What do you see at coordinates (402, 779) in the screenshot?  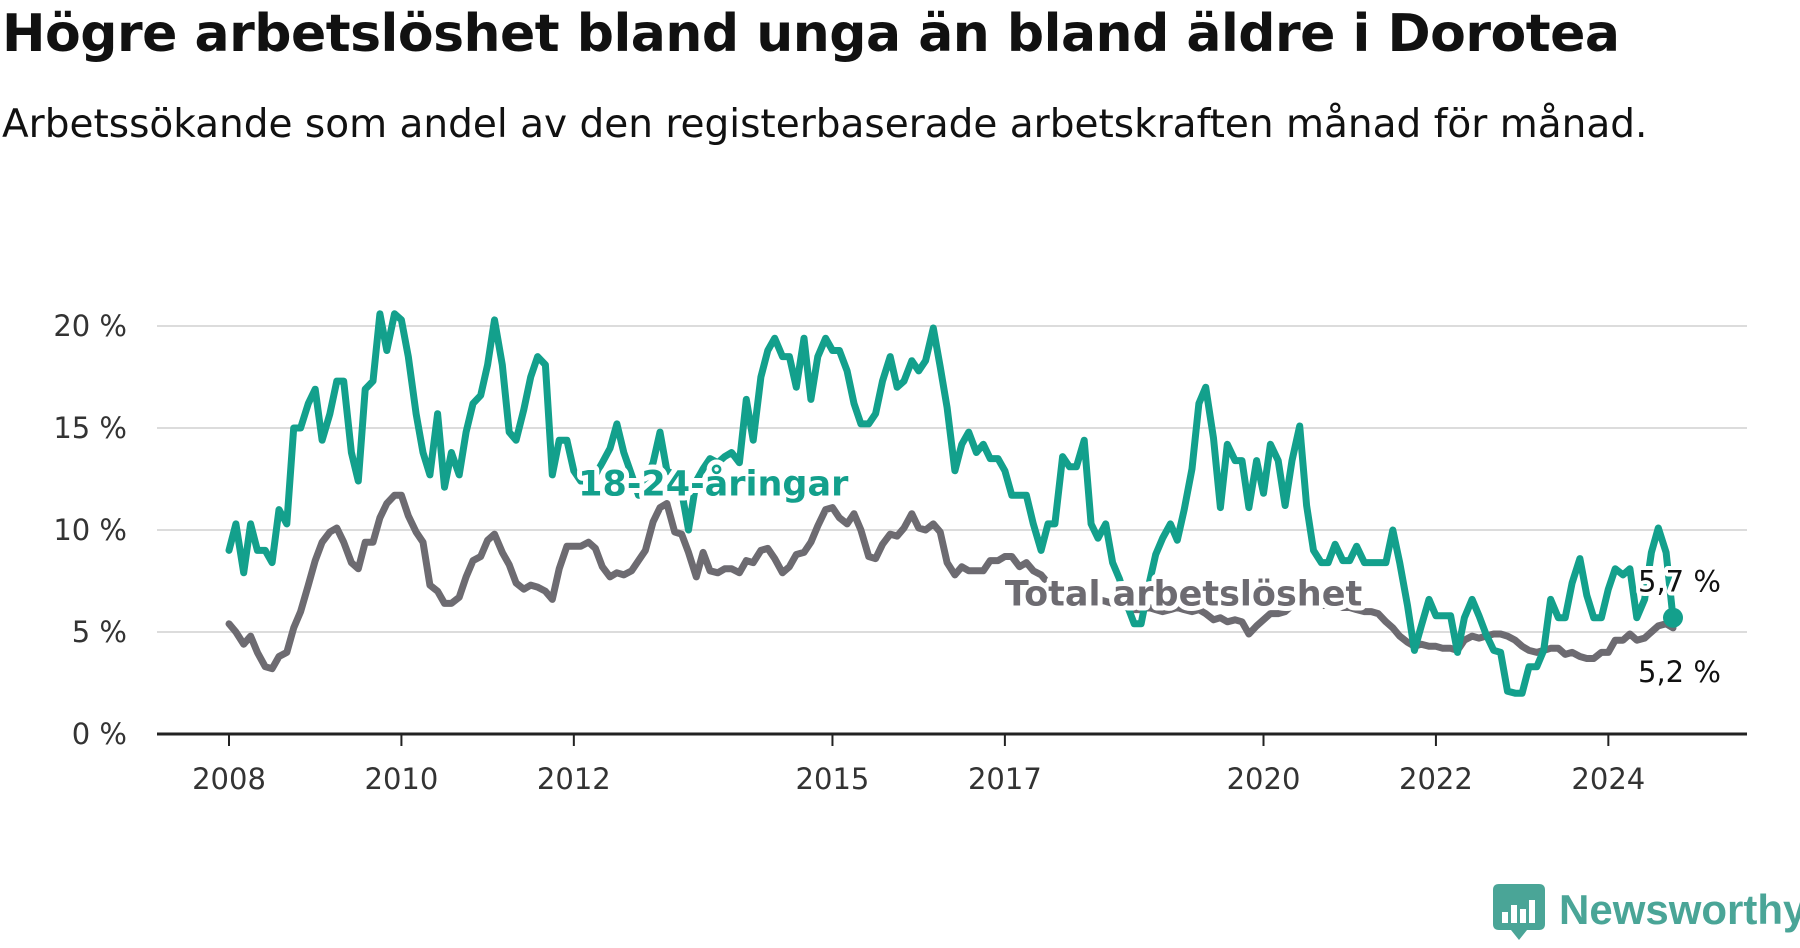 I see `x-tick-label: 2010` at bounding box center [402, 779].